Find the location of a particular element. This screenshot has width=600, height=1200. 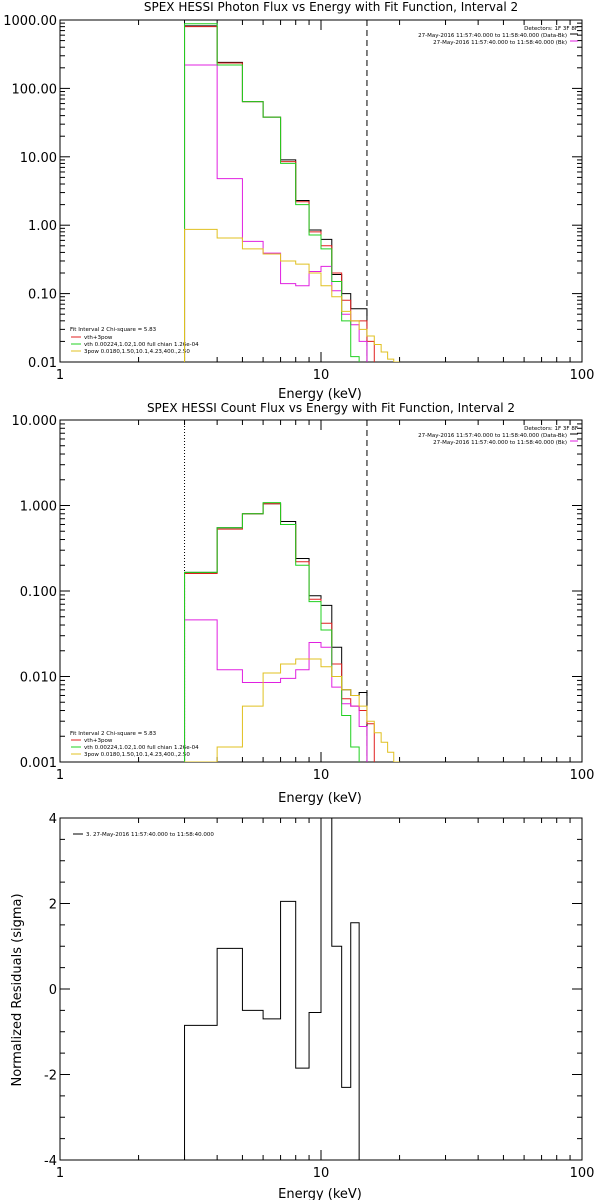

y-tick-label: 10.00 is located at coordinates (38, 158).